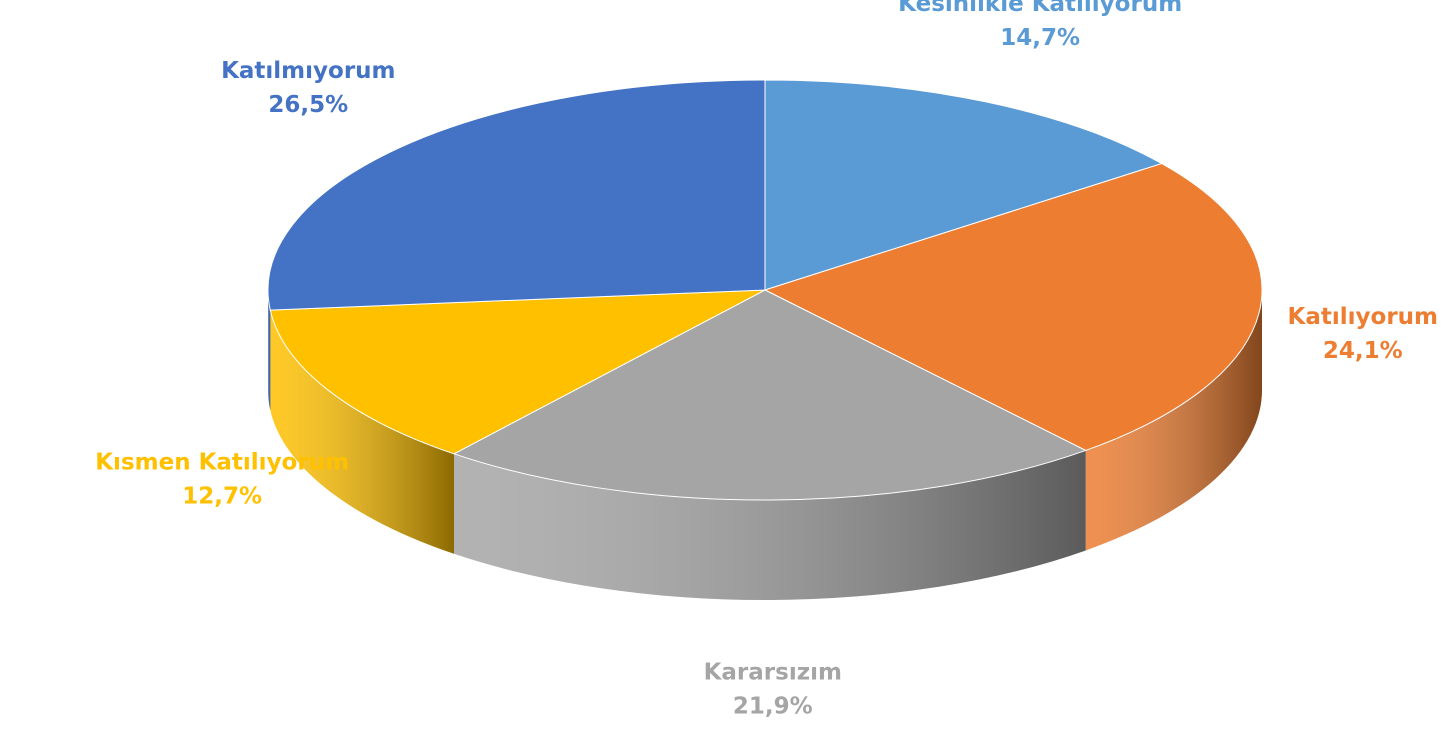 This screenshot has height=742, width=1444. Describe the element at coordinates (1363, 317) in the screenshot. I see `slice-label: Katılıyorum` at that location.